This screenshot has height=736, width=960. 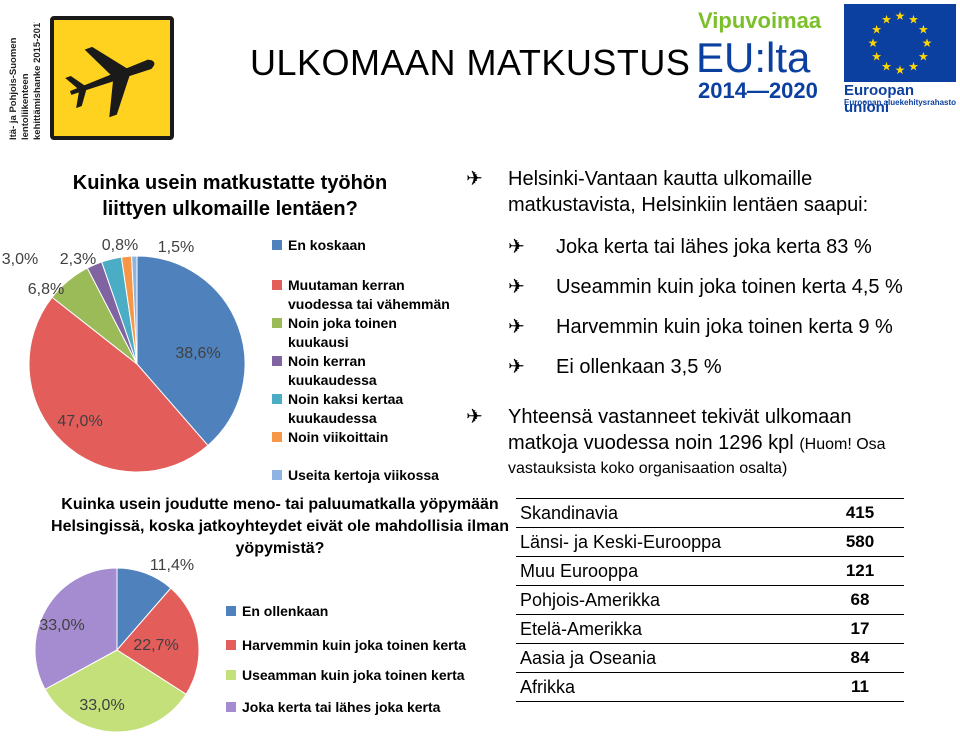 I want to click on table-row: Länsi- ja Keski-Eurooppa 580, so click(x=710, y=542).